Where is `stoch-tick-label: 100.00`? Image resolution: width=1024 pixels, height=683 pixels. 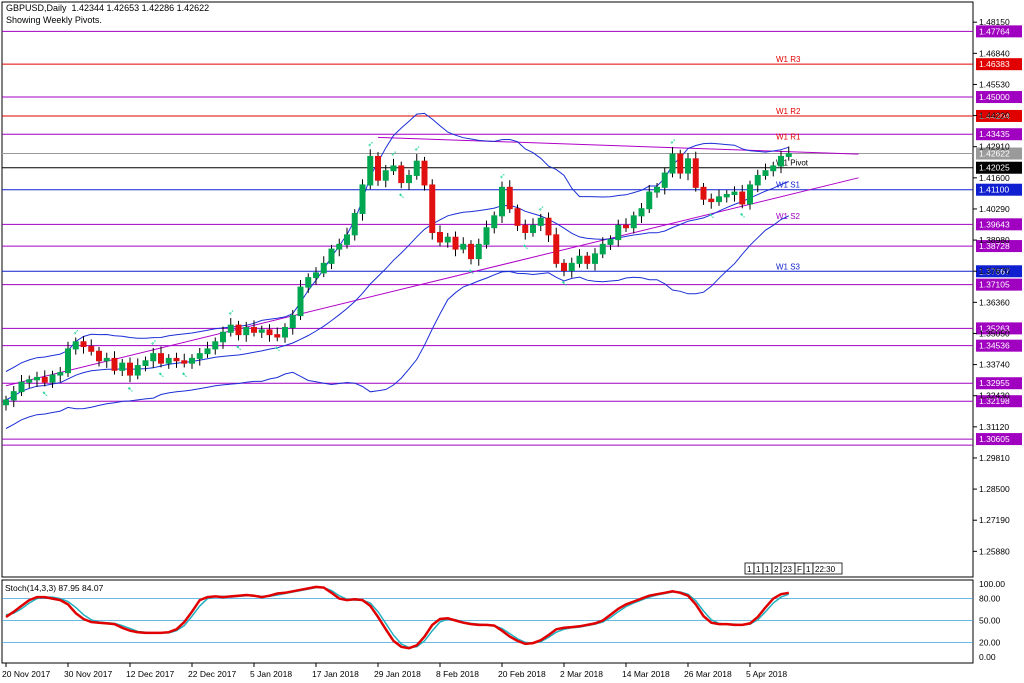
stoch-tick-label: 100.00 is located at coordinates (992, 584).